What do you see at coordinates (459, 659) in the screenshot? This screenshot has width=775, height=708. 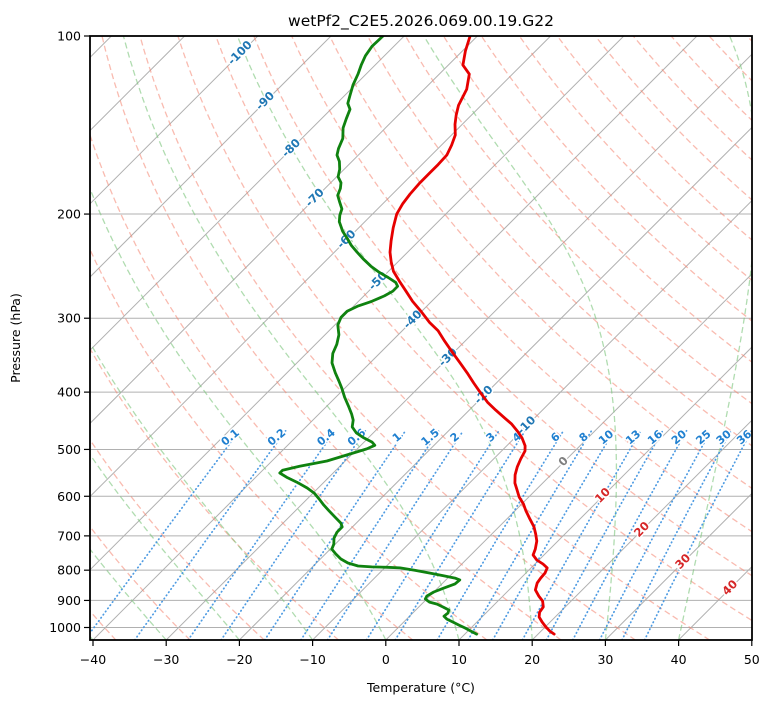 I see `x-tick-label: 10` at bounding box center [459, 659].